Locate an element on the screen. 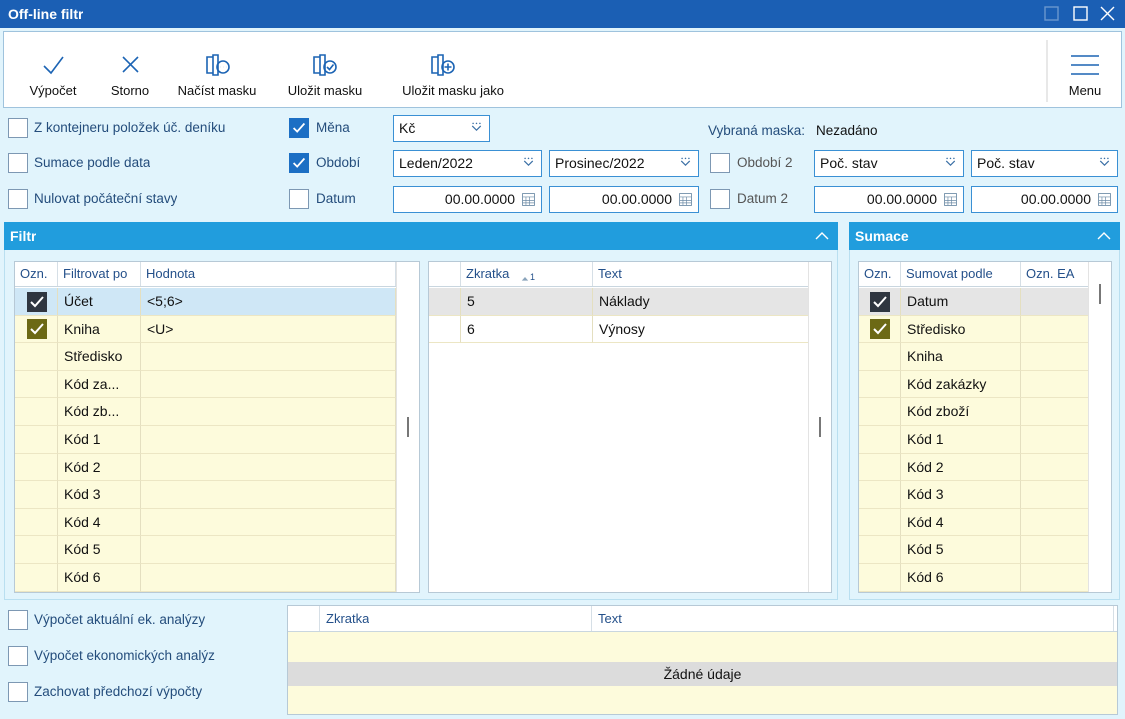 The image size is (1125, 719). grid-row: Kód zakázky is located at coordinates (974, 384).